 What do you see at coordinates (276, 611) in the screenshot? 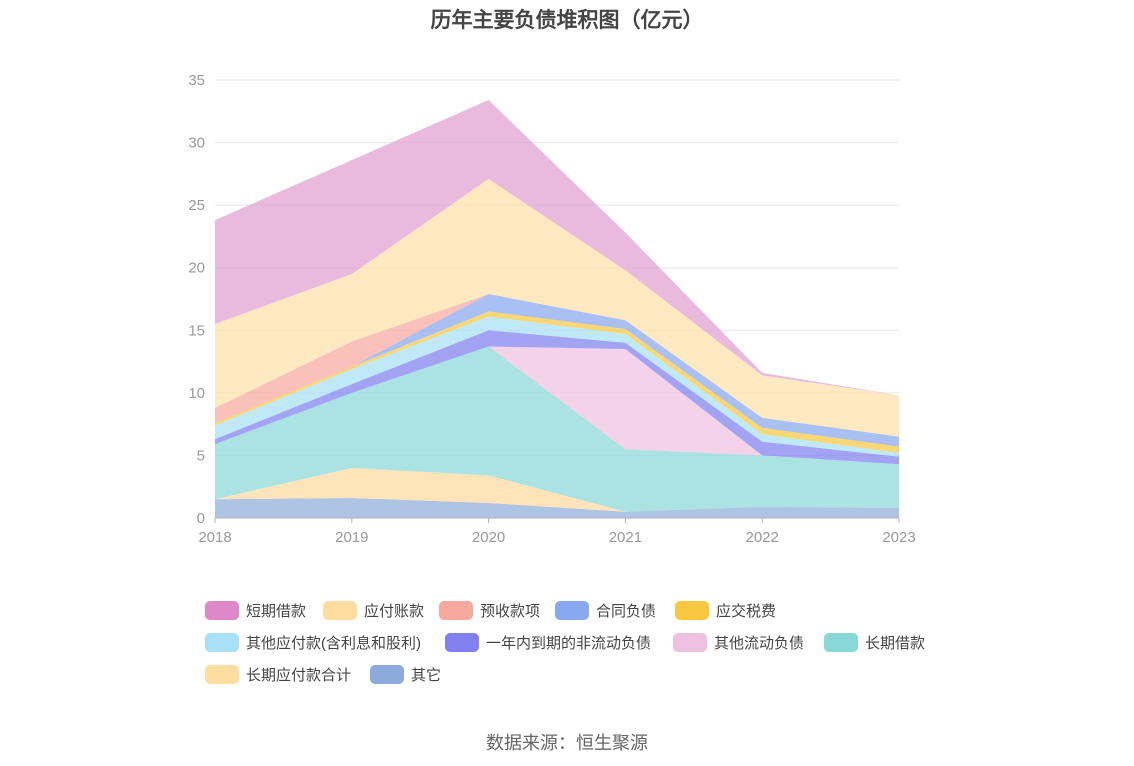
I see `legend-label: 短期借款` at bounding box center [276, 611].